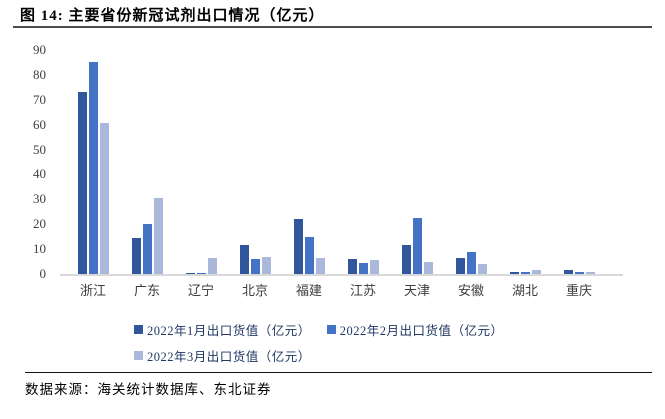  Describe the element at coordinates (229, 356) in the screenshot. I see `legend-label: 2022年3月出口货值（亿元）` at that location.